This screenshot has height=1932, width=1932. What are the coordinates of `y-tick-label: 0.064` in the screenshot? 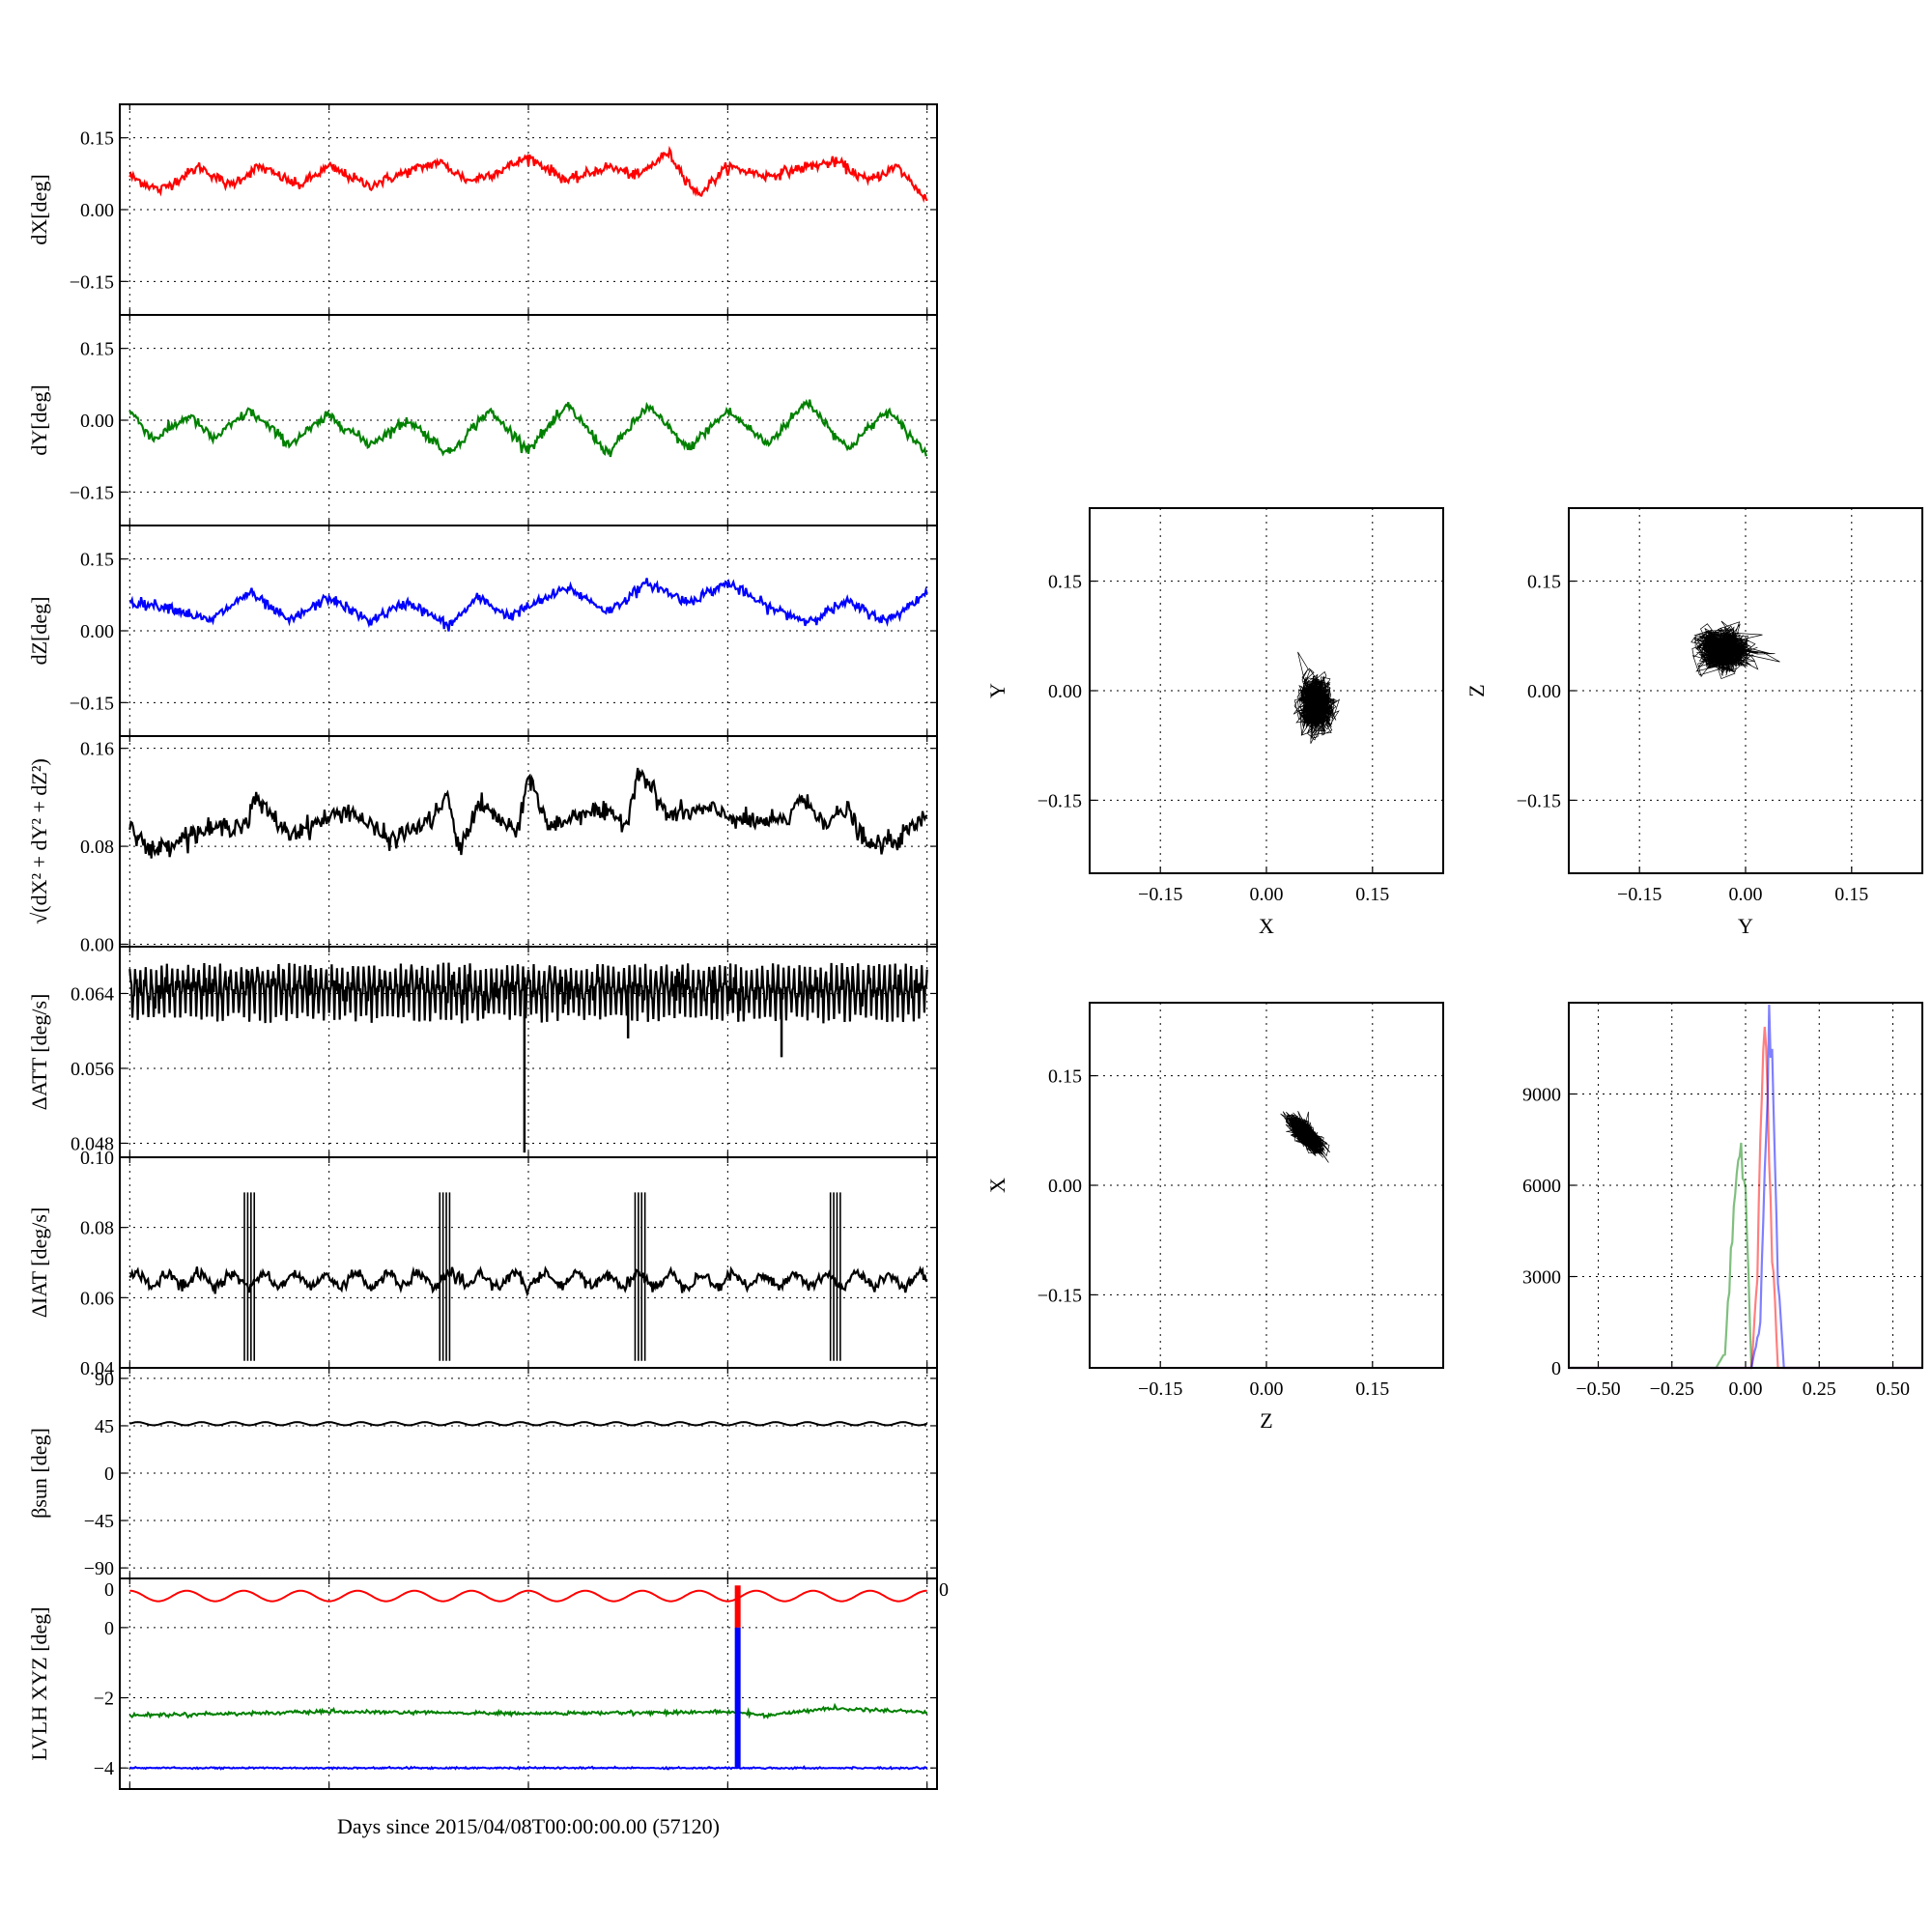 It's located at (92, 994).